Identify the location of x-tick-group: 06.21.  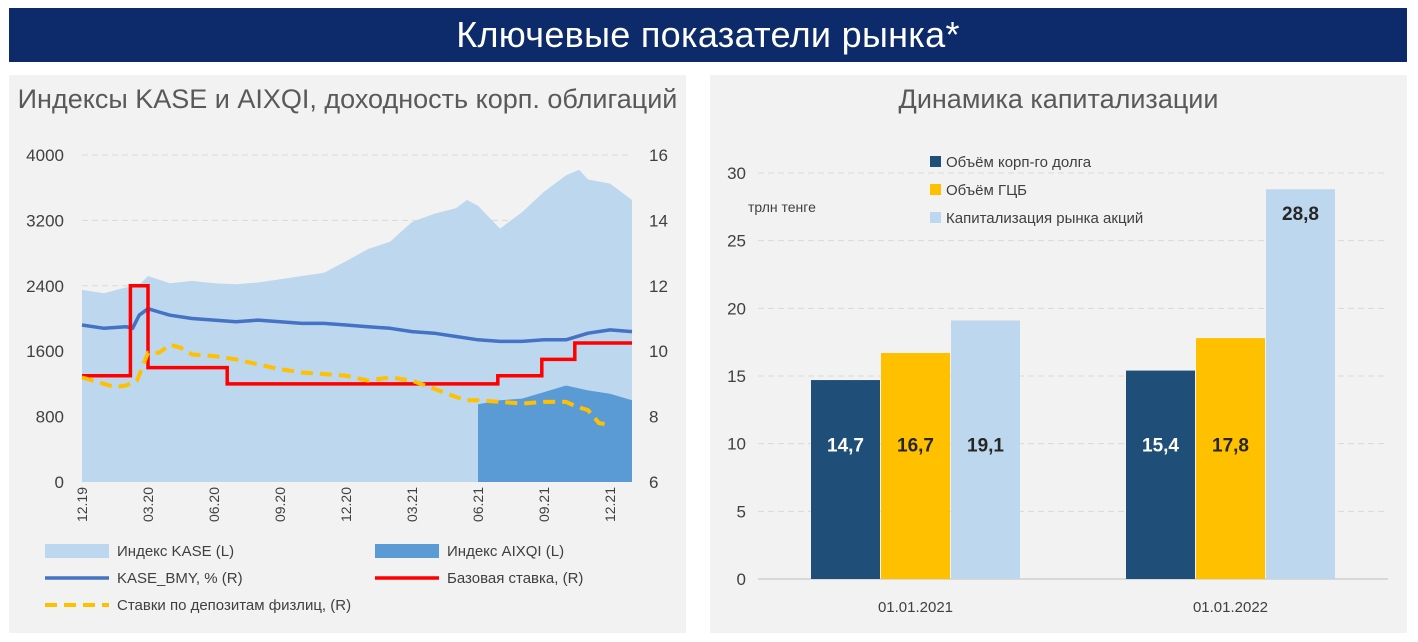
(478, 504).